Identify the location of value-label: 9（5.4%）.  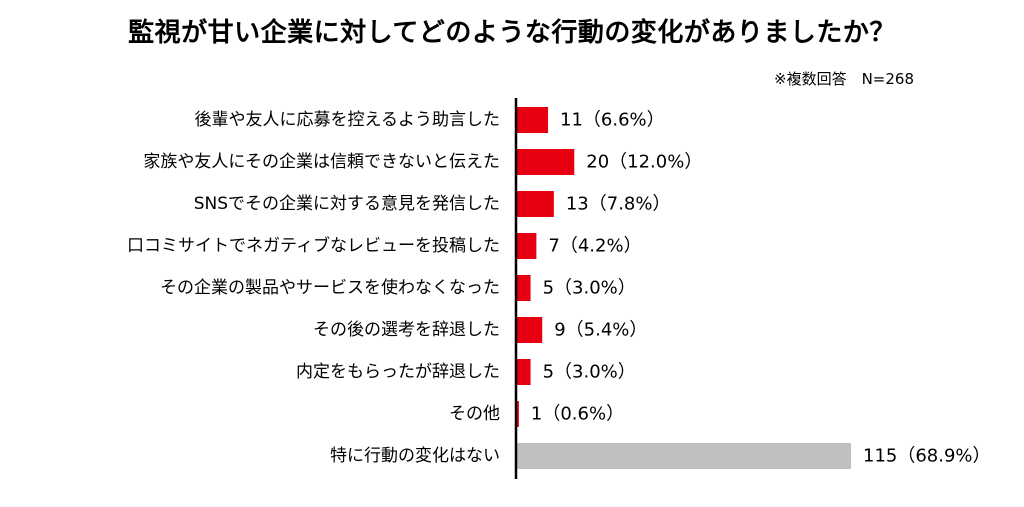
(600, 330).